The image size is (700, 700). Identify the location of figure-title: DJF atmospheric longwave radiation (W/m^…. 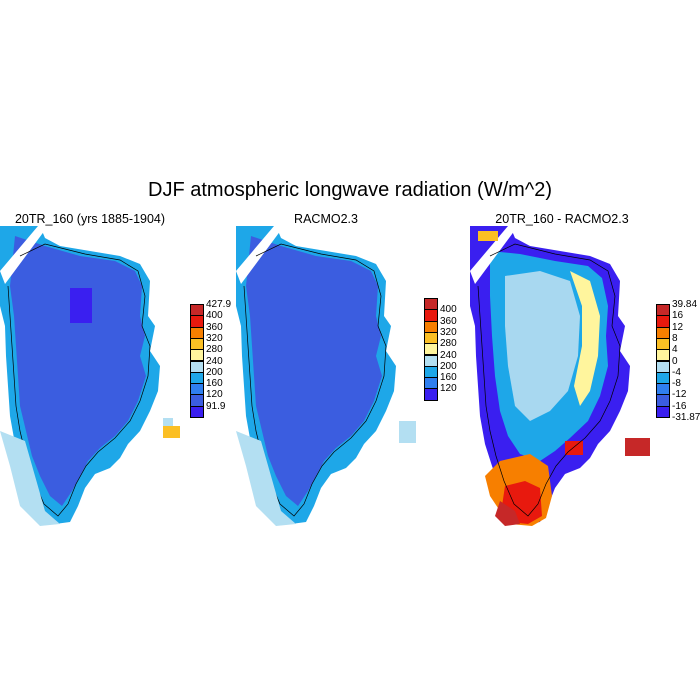
(350, 190).